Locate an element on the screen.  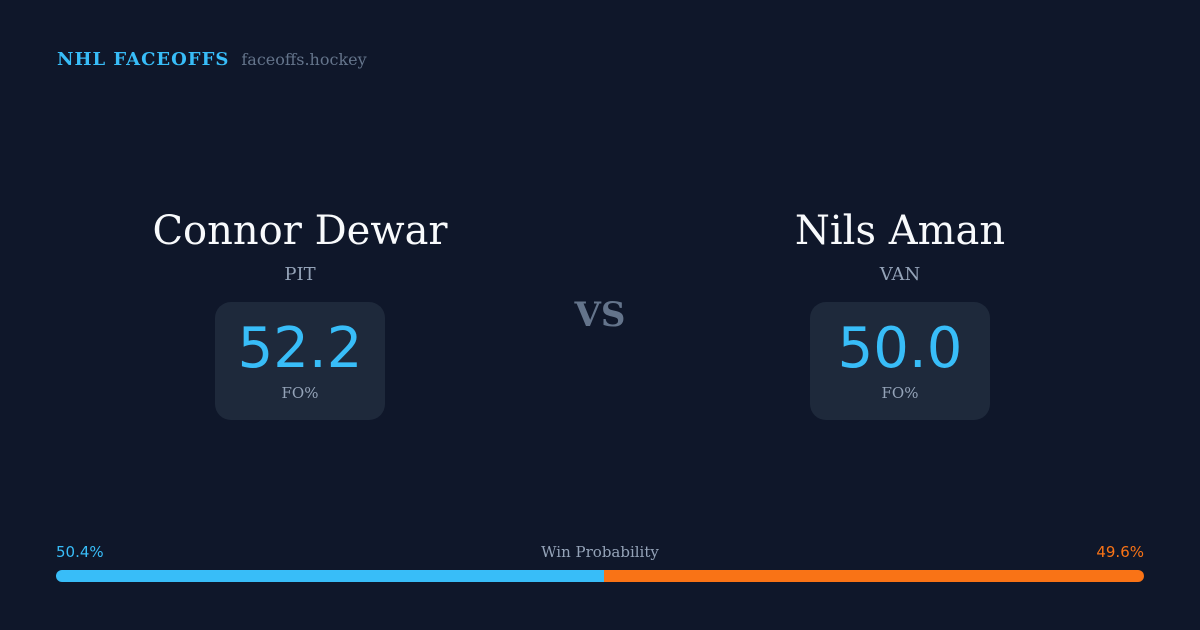
brand: NHL FACEOFFS faceoffs.hockey is located at coordinates (212, 59).